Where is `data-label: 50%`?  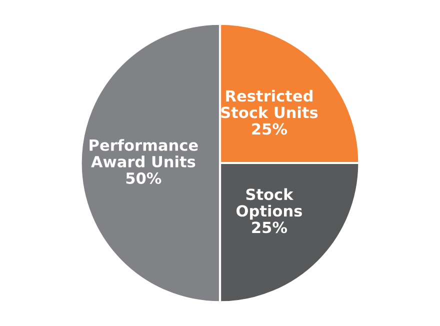
data-label: 50% is located at coordinates (144, 178).